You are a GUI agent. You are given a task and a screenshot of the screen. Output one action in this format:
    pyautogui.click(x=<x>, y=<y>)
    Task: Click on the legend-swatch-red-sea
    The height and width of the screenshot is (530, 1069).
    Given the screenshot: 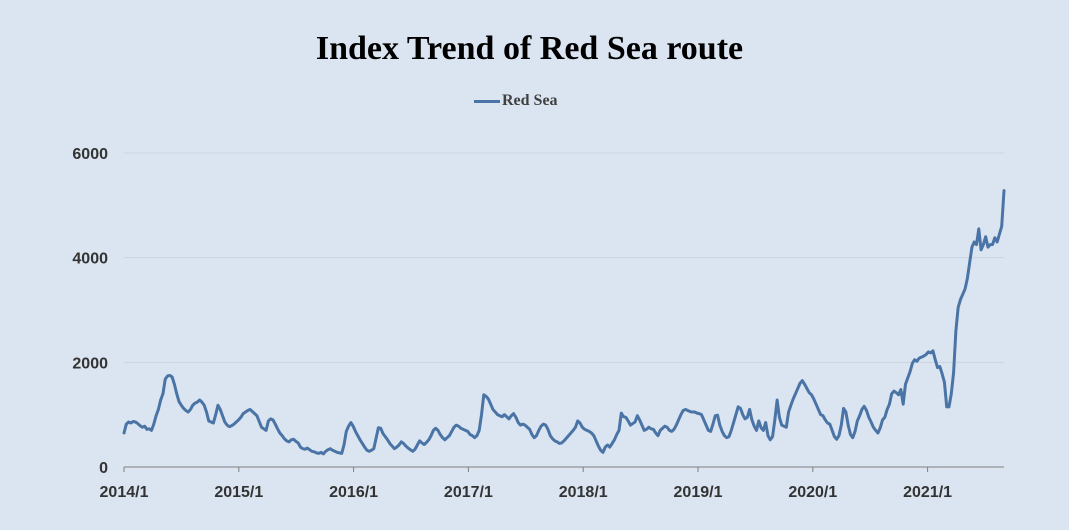 What is the action you would take?
    pyautogui.click(x=487, y=101)
    